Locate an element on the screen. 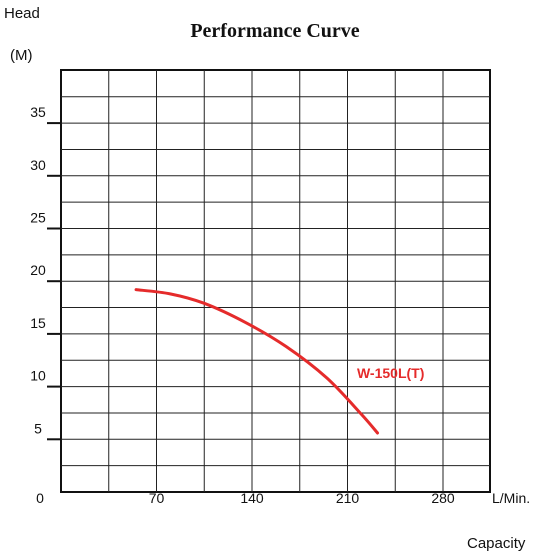  y-tick-label: 25 is located at coordinates (38, 218).